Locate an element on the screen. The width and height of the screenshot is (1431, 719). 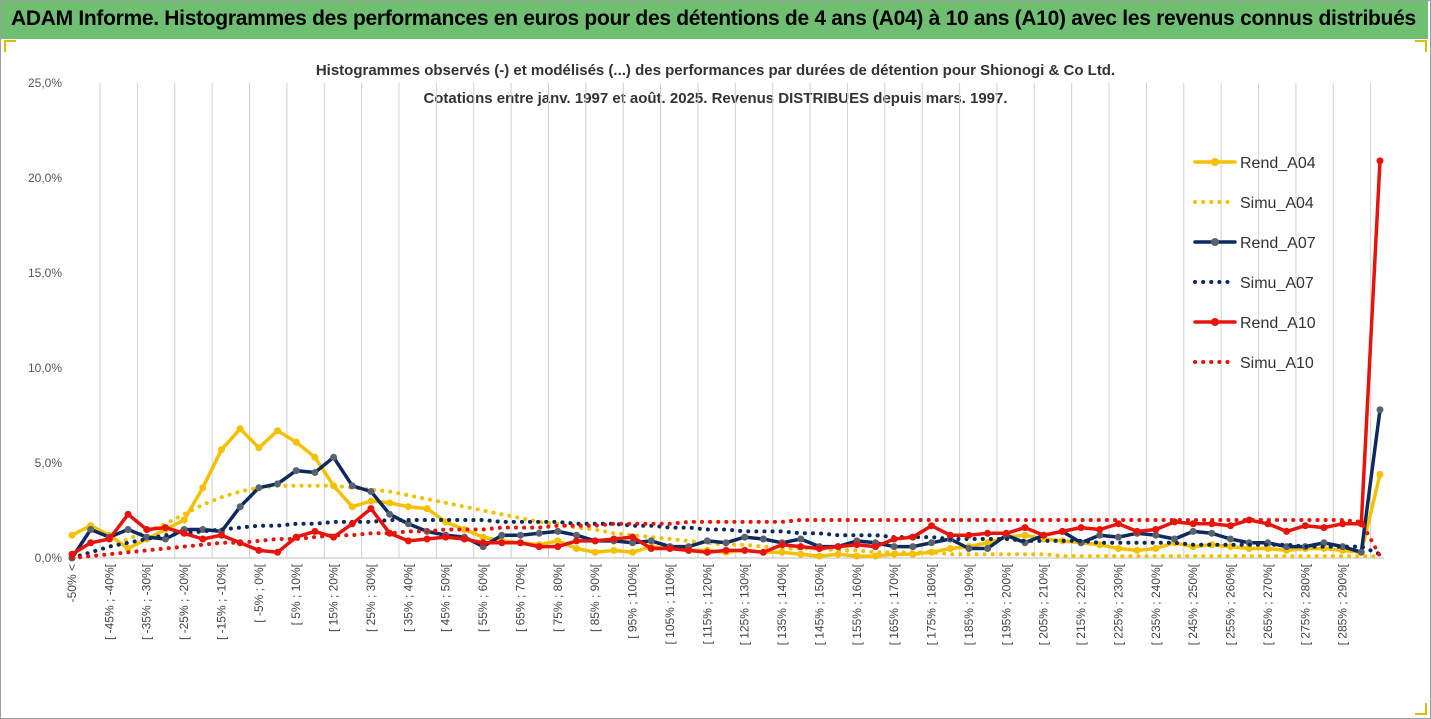
x-tick-label: [ 235% ; 240%[ is located at coordinates (1156, 604).